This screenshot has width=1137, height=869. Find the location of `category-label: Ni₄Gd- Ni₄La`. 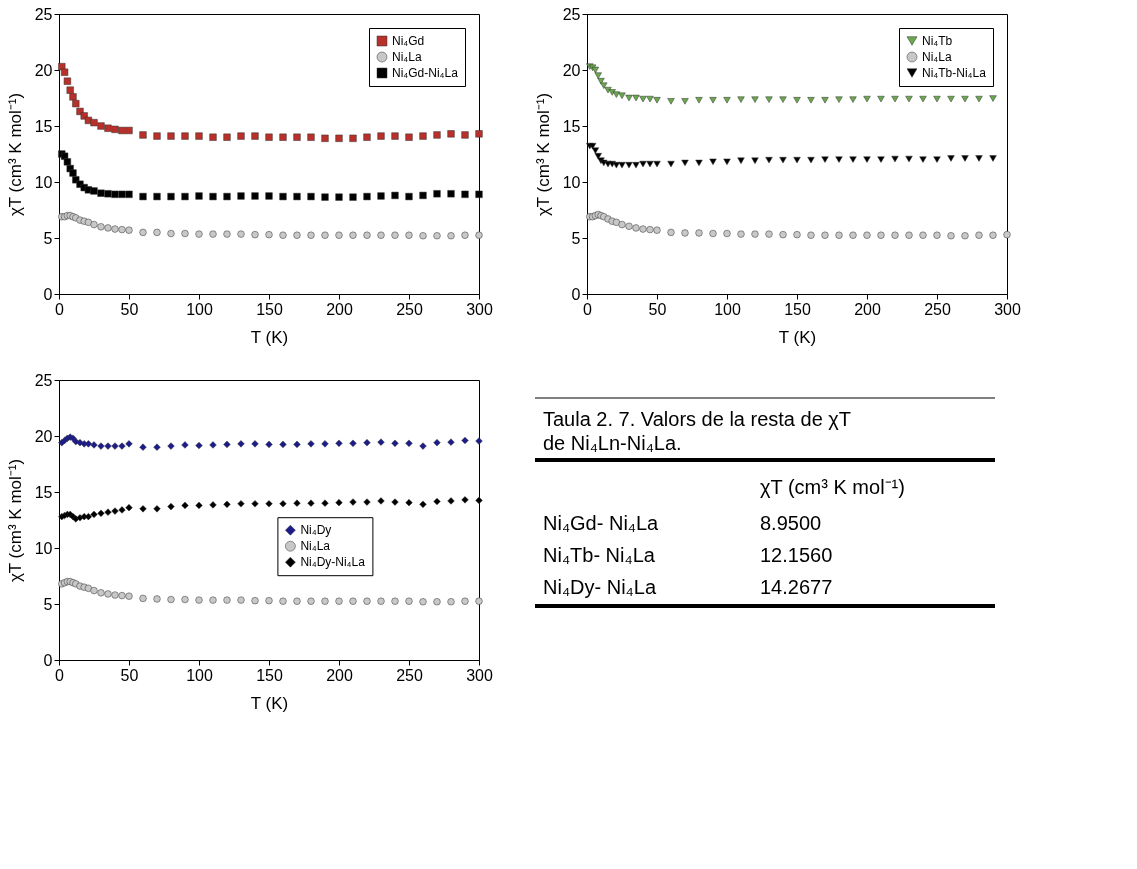

category-label: Ni₄Gd- Ni₄La is located at coordinates (601, 523).